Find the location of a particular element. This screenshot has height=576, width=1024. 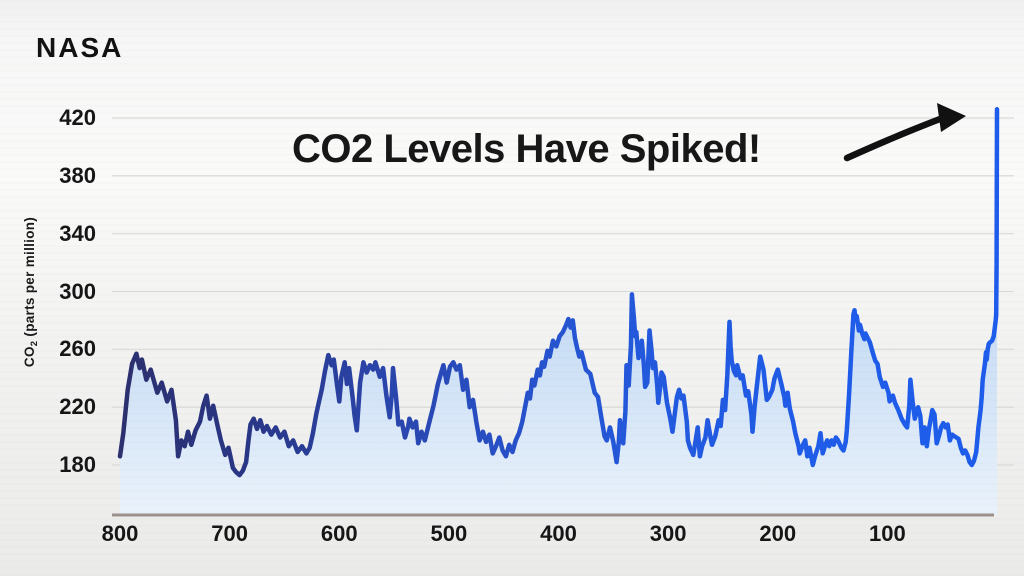

y-tick-label-380: 380 is located at coordinates (77, 175).